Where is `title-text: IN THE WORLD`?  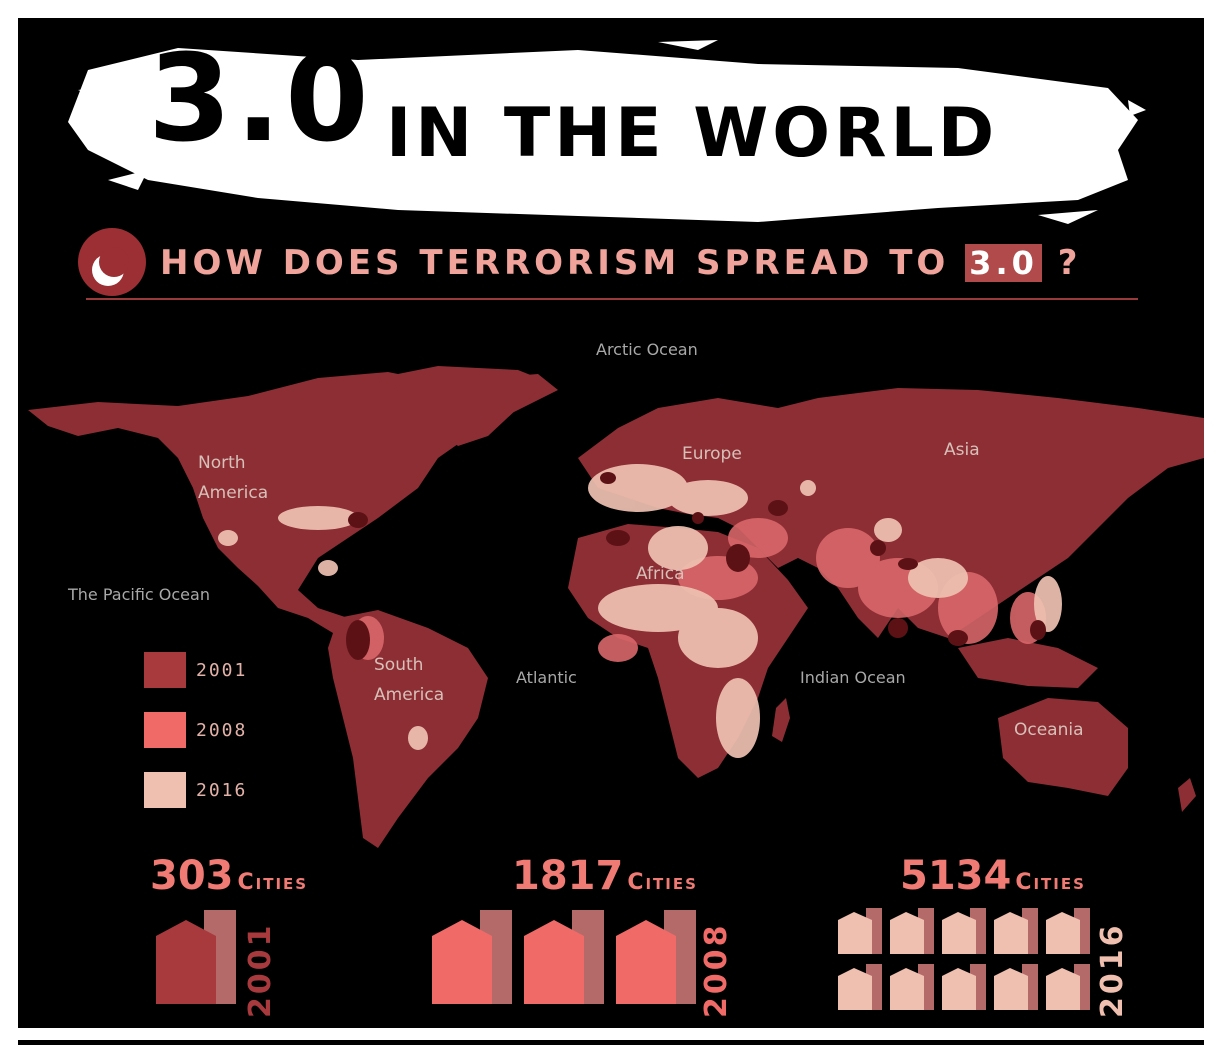 title-text: IN THE WORLD is located at coordinates (692, 133).